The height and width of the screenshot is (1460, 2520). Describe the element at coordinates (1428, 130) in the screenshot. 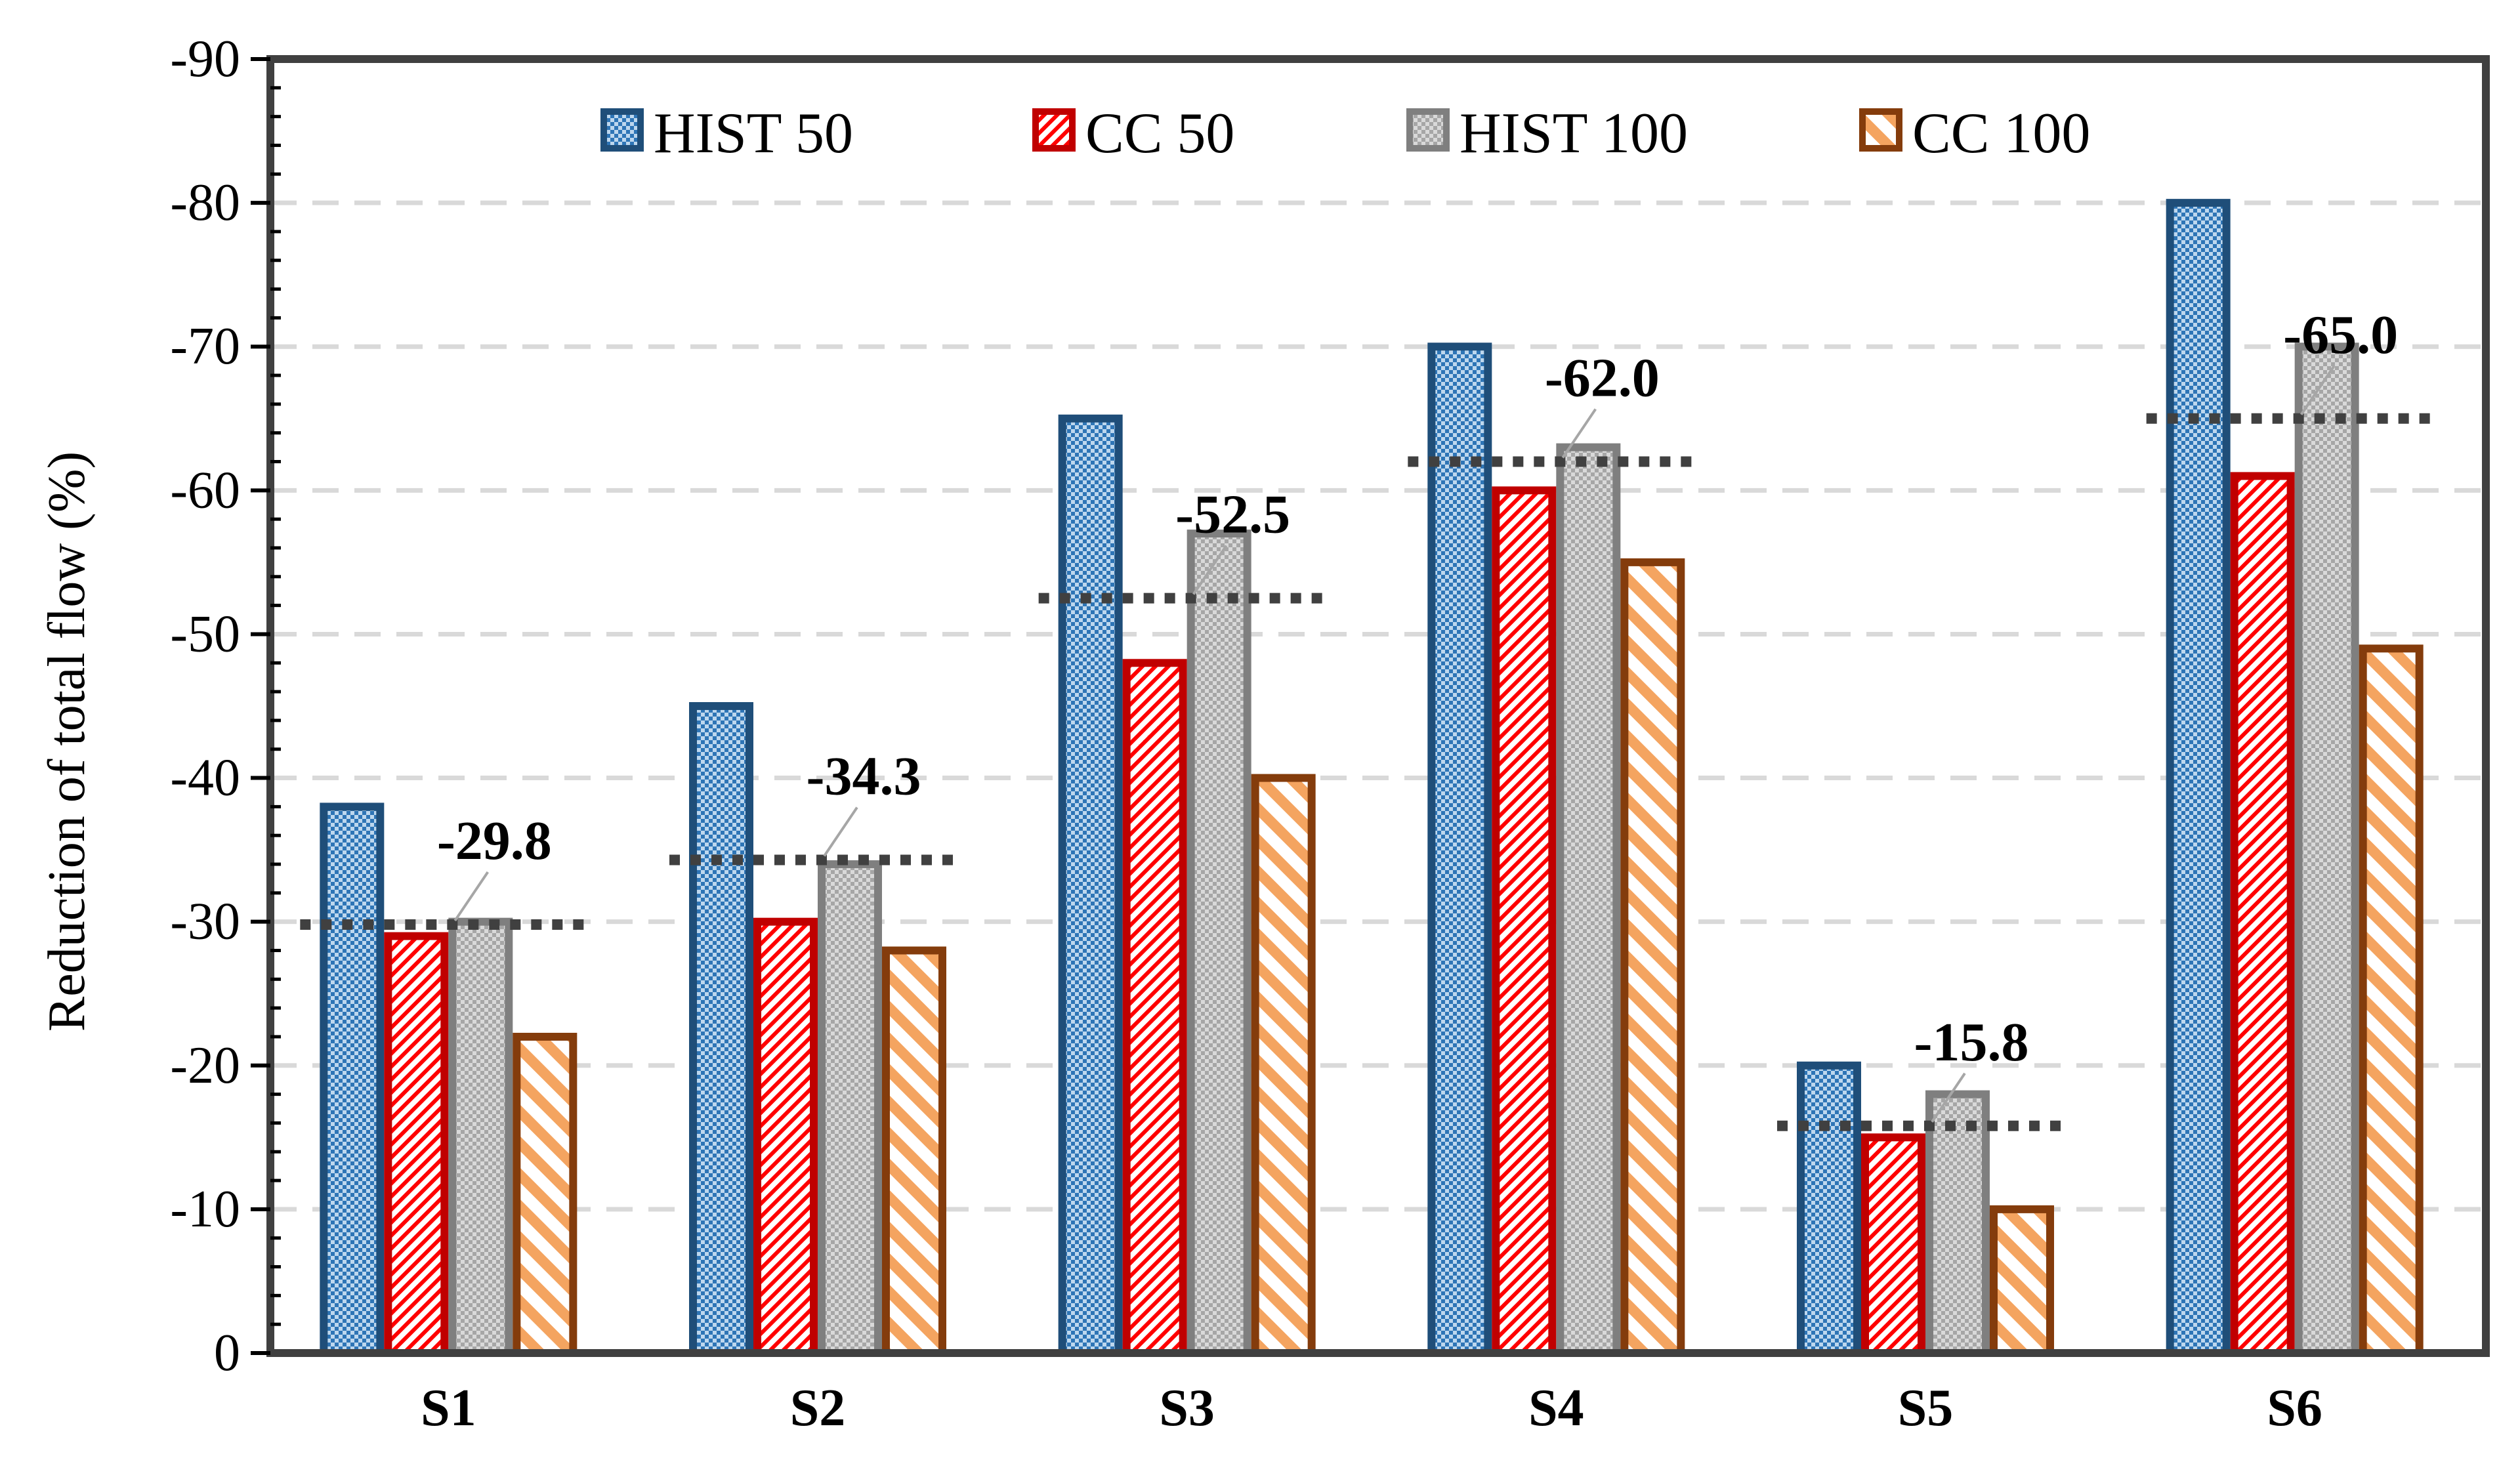

I see `legend-swatch-hist100` at that location.